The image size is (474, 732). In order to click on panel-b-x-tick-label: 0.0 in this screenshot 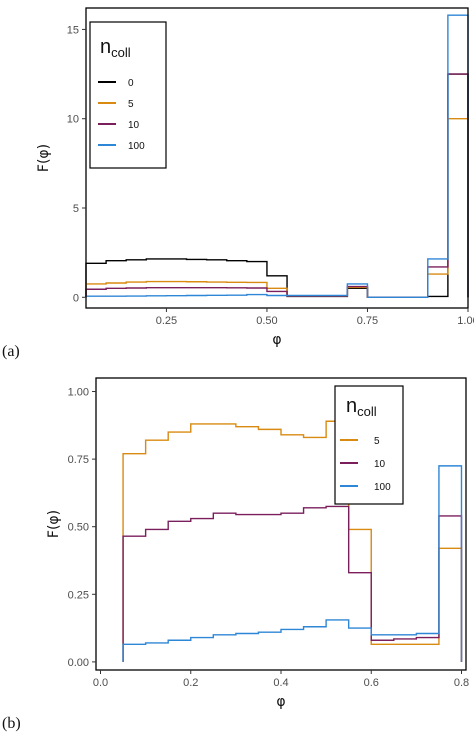, I will do `click(100, 683)`.